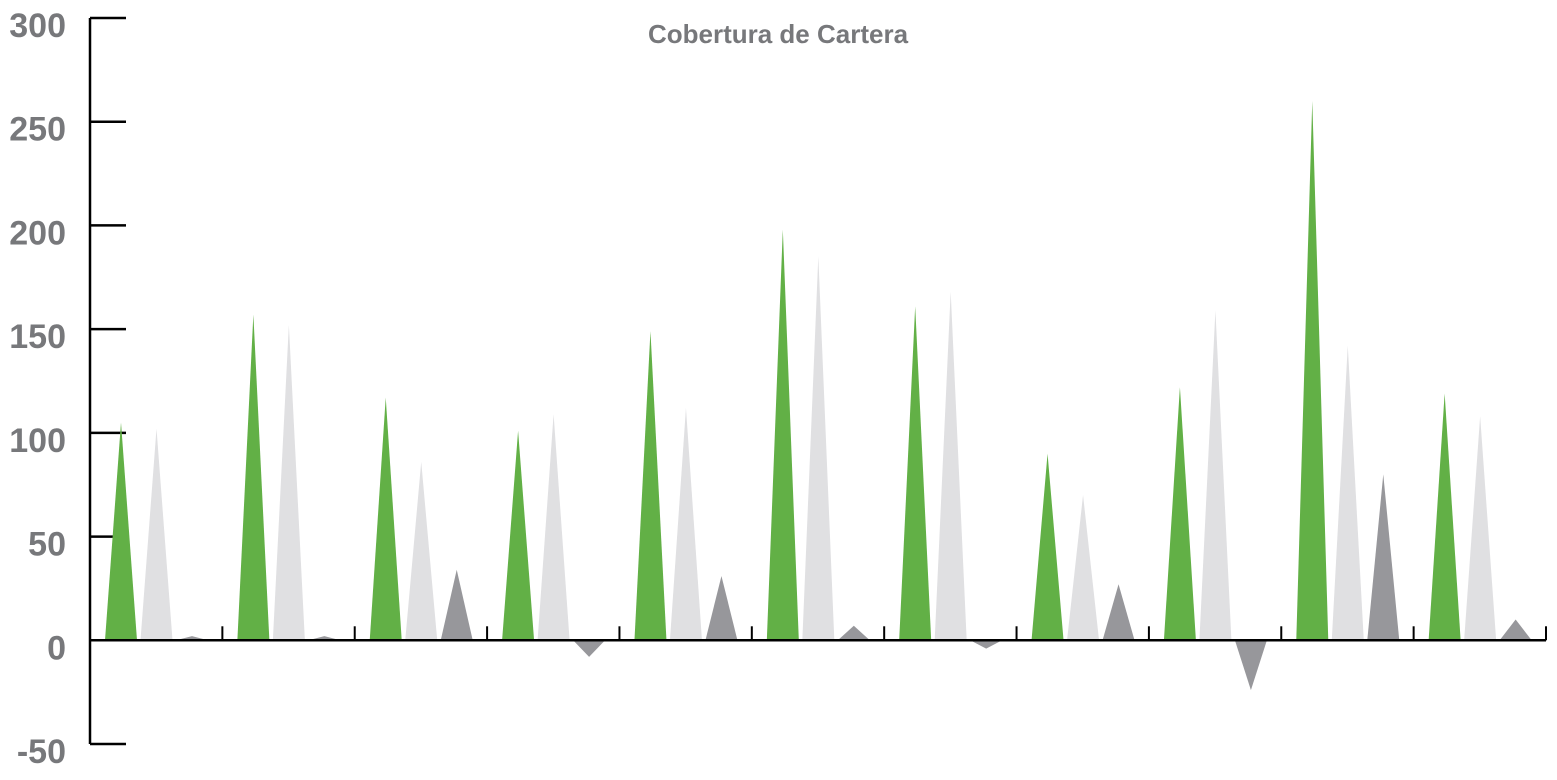 This screenshot has width=1557, height=780. I want to click on y-tick-label: 50, so click(47, 545).